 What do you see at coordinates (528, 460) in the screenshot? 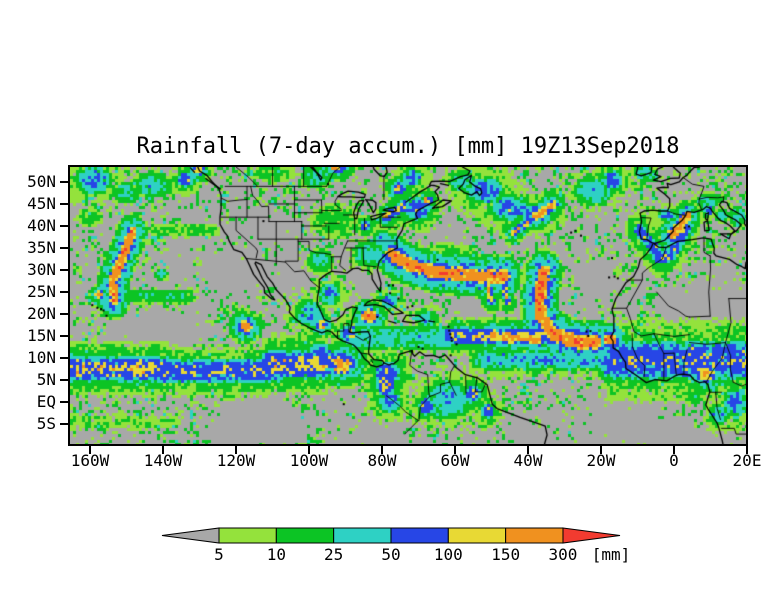
I see `lon-tick-label: 40W` at bounding box center [528, 460].